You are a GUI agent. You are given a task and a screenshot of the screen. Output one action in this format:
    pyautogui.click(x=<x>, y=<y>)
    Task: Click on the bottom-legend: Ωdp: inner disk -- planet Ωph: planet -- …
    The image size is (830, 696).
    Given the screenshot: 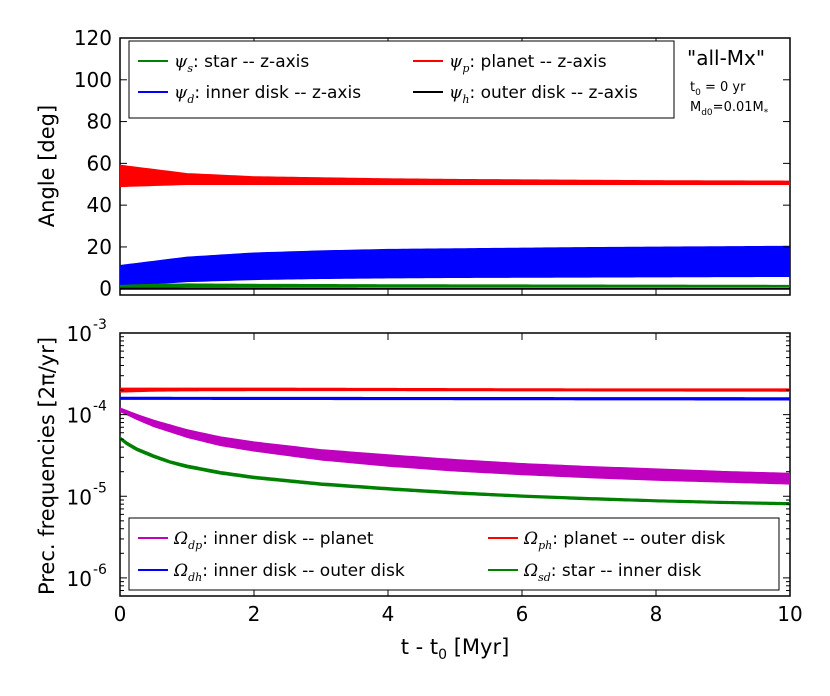 What is the action you would take?
    pyautogui.click(x=454, y=554)
    